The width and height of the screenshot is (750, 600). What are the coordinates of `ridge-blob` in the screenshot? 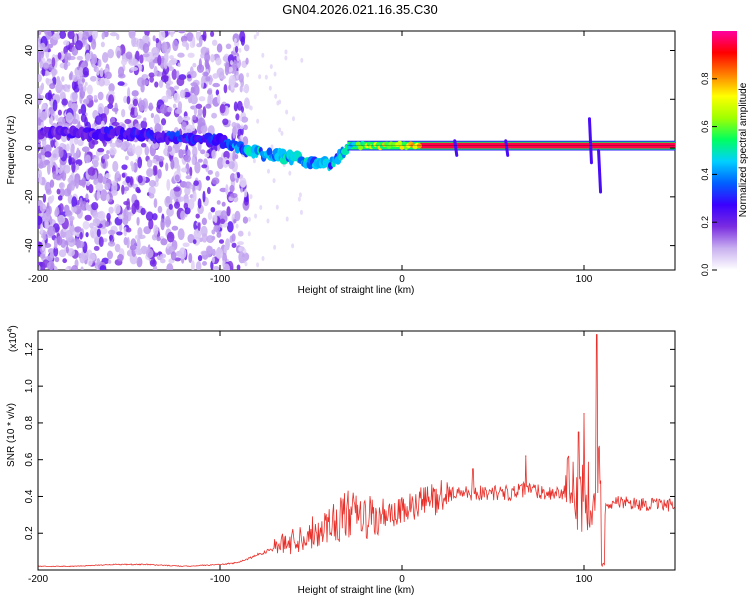 It's located at (345, 151).